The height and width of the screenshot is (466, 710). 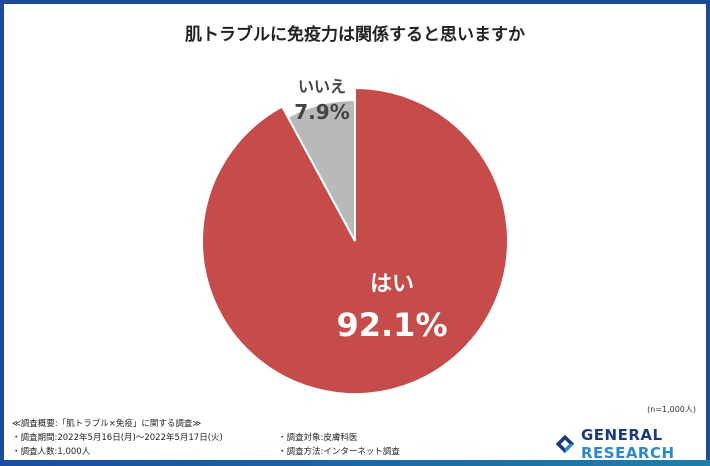 What do you see at coordinates (322, 86) in the screenshot?
I see `slice-label: いいえ` at bounding box center [322, 86].